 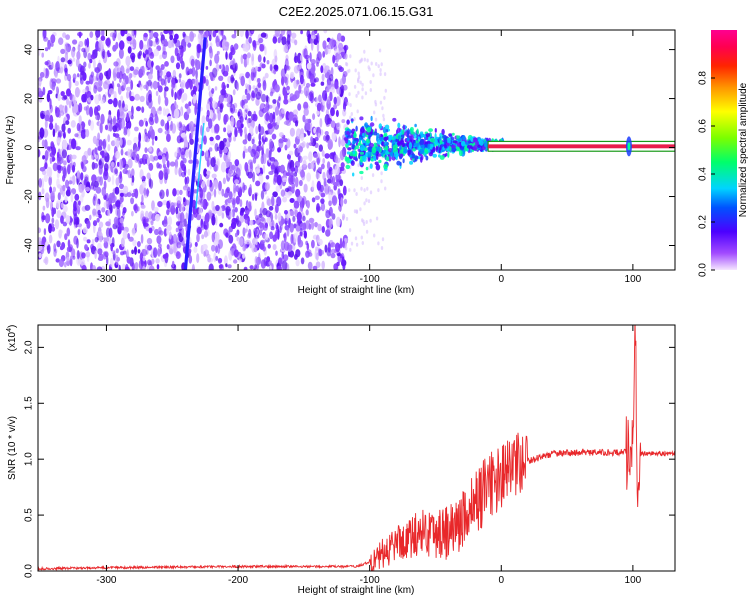 I want to click on snr-y-axis-label: SNR (10 * v/v), so click(x=12, y=448).